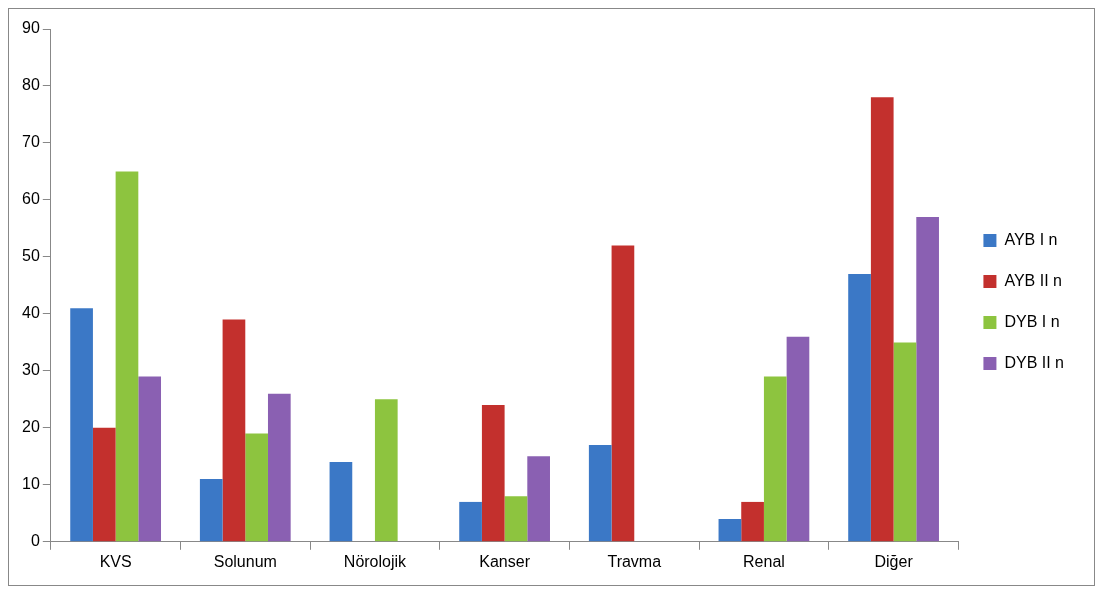 This screenshot has height=596, width=1105. I want to click on y-tick-label: 60, so click(31, 199).